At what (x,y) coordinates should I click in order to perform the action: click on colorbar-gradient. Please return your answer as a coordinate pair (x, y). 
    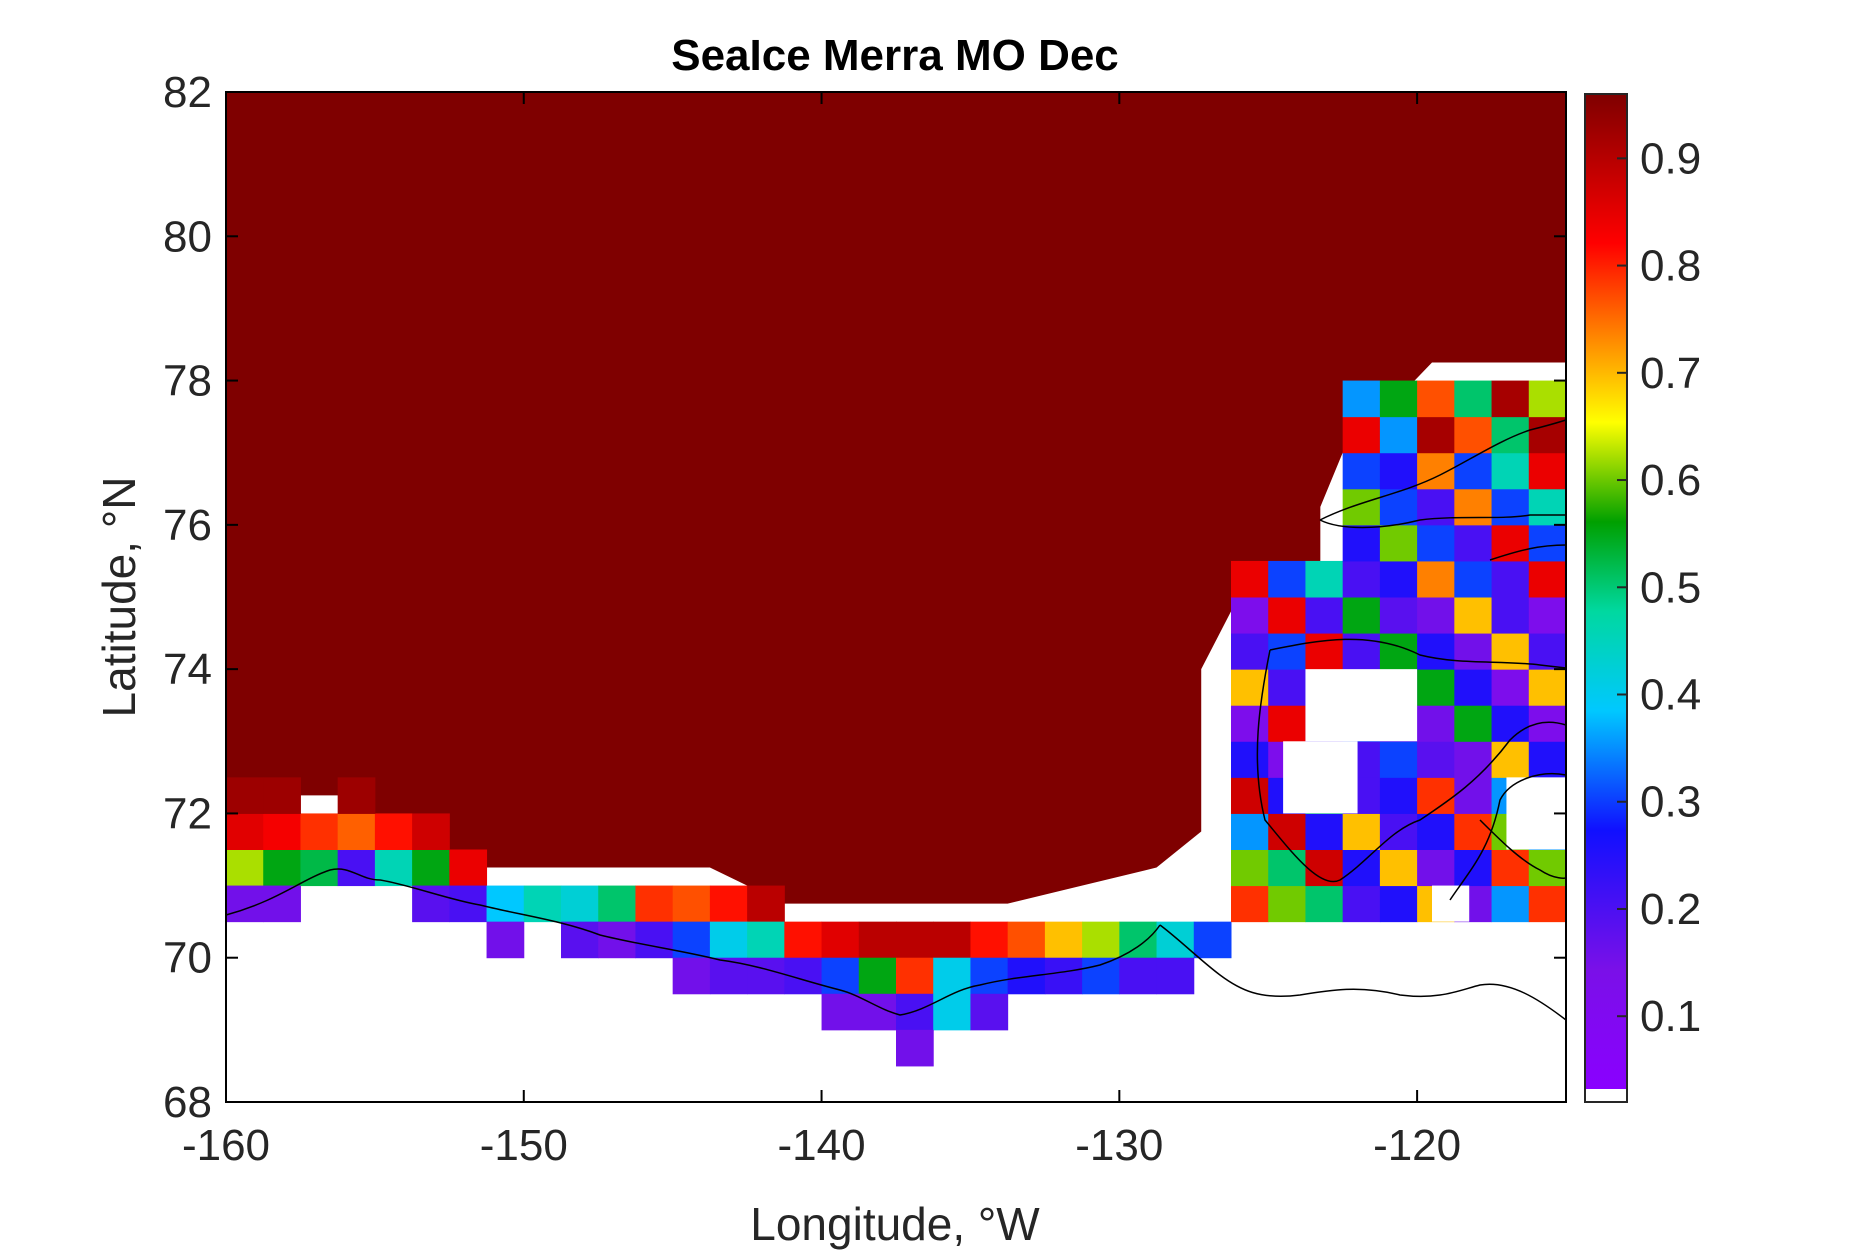
    Looking at the image, I should click on (1606, 591).